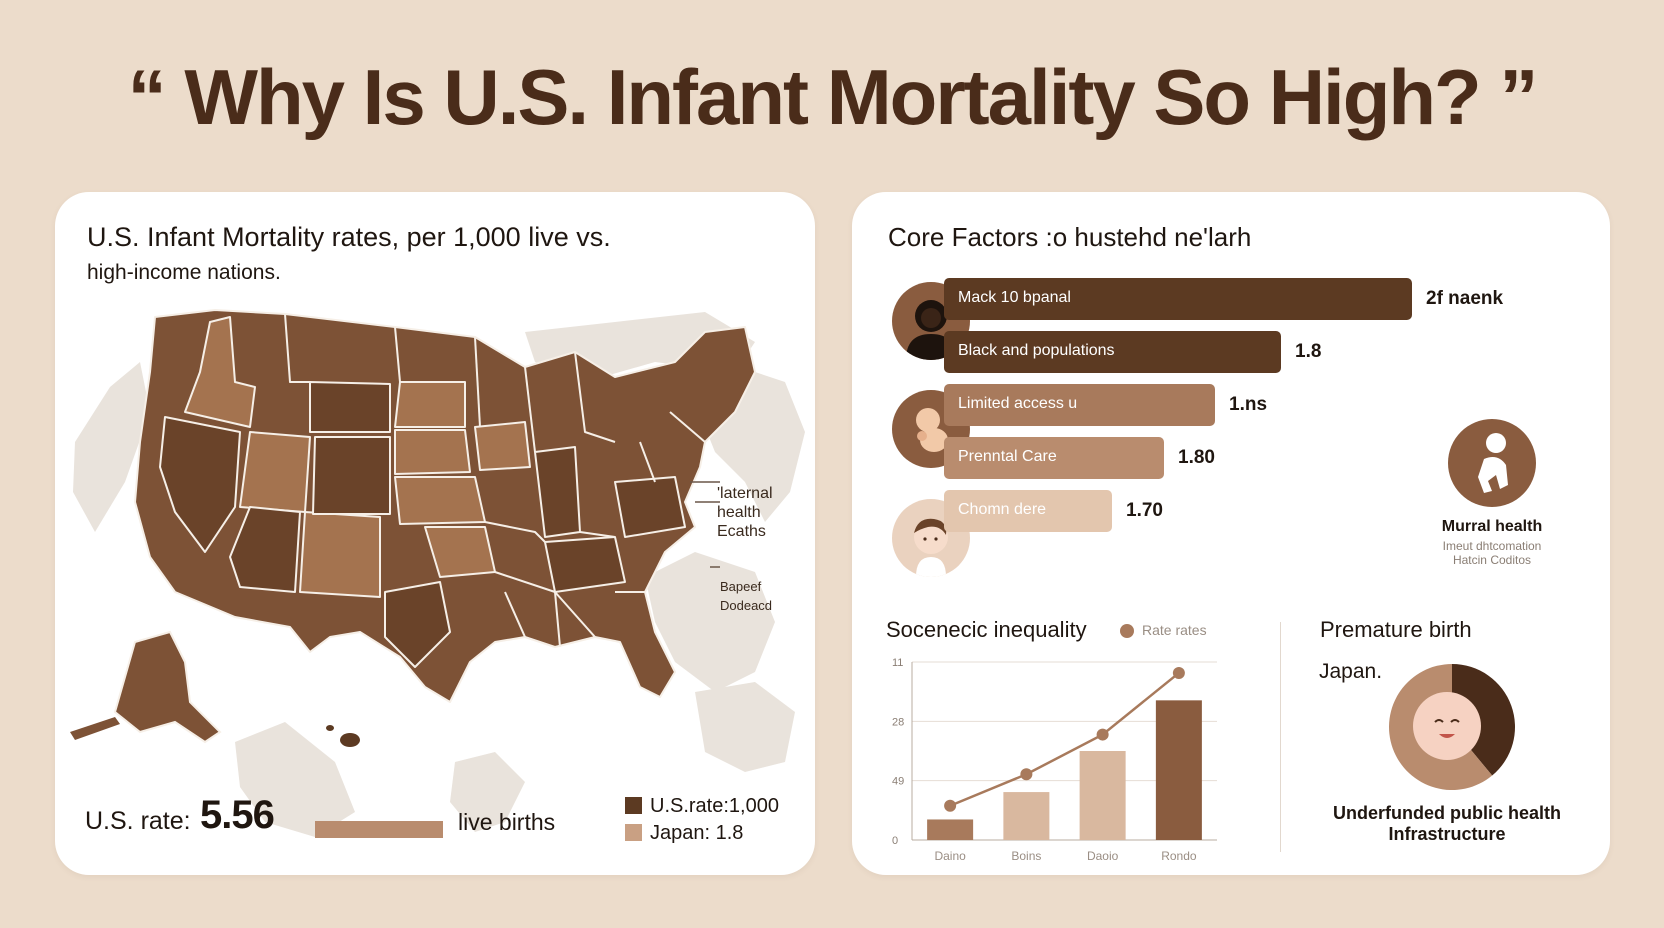  I want to click on y-tick-label: 0, so click(895, 841).